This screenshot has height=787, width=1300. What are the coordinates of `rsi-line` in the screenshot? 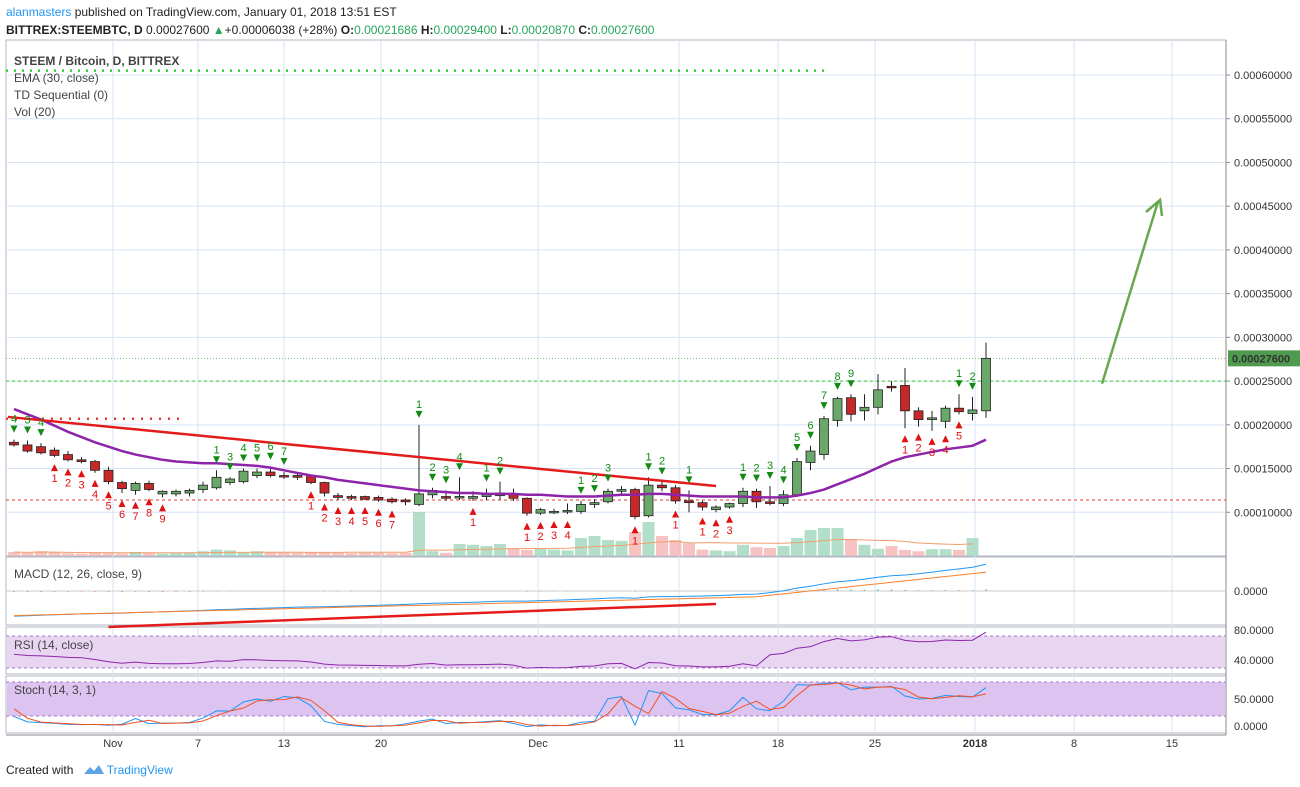 It's located at (500, 650).